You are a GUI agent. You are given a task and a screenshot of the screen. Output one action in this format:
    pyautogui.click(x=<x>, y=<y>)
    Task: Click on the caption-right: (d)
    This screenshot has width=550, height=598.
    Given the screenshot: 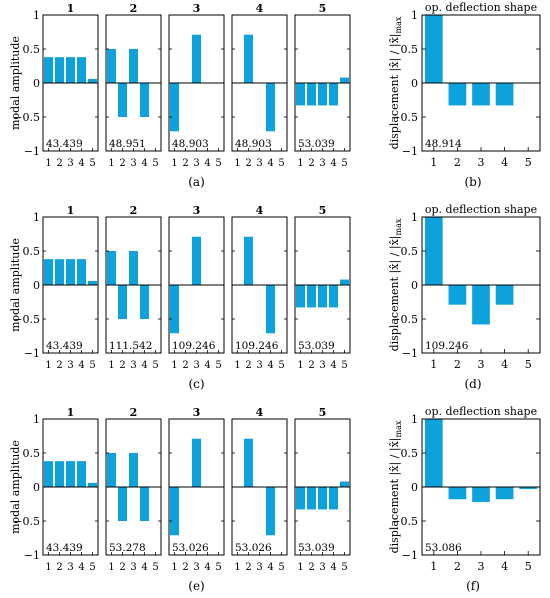 What is the action you would take?
    pyautogui.click(x=472, y=384)
    